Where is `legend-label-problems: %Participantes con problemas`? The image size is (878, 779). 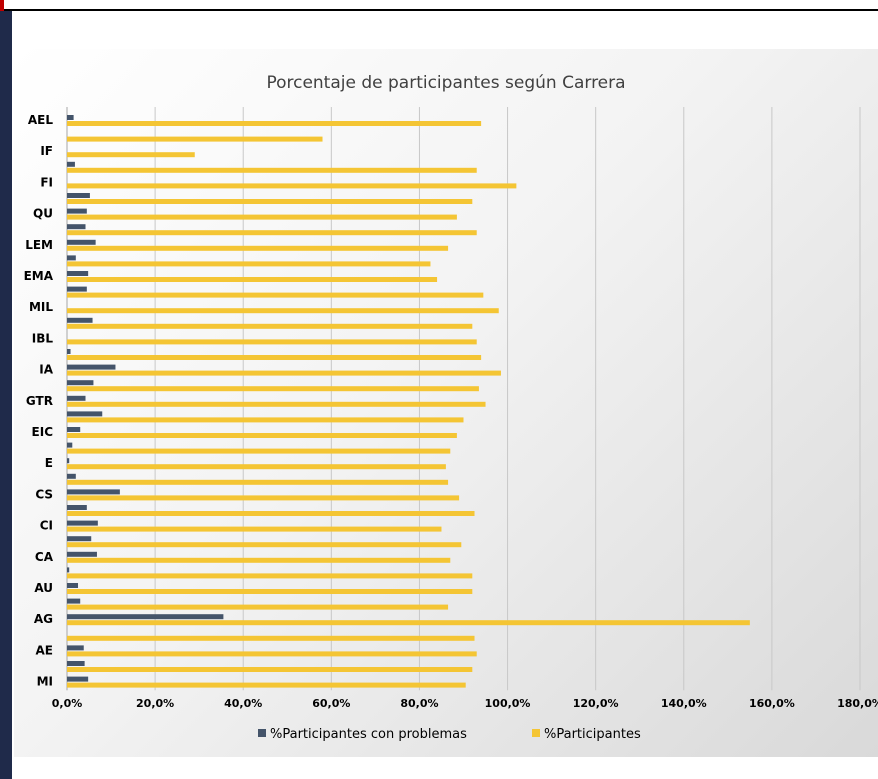 legend-label-problems: %Participantes con problemas is located at coordinates (368, 734).